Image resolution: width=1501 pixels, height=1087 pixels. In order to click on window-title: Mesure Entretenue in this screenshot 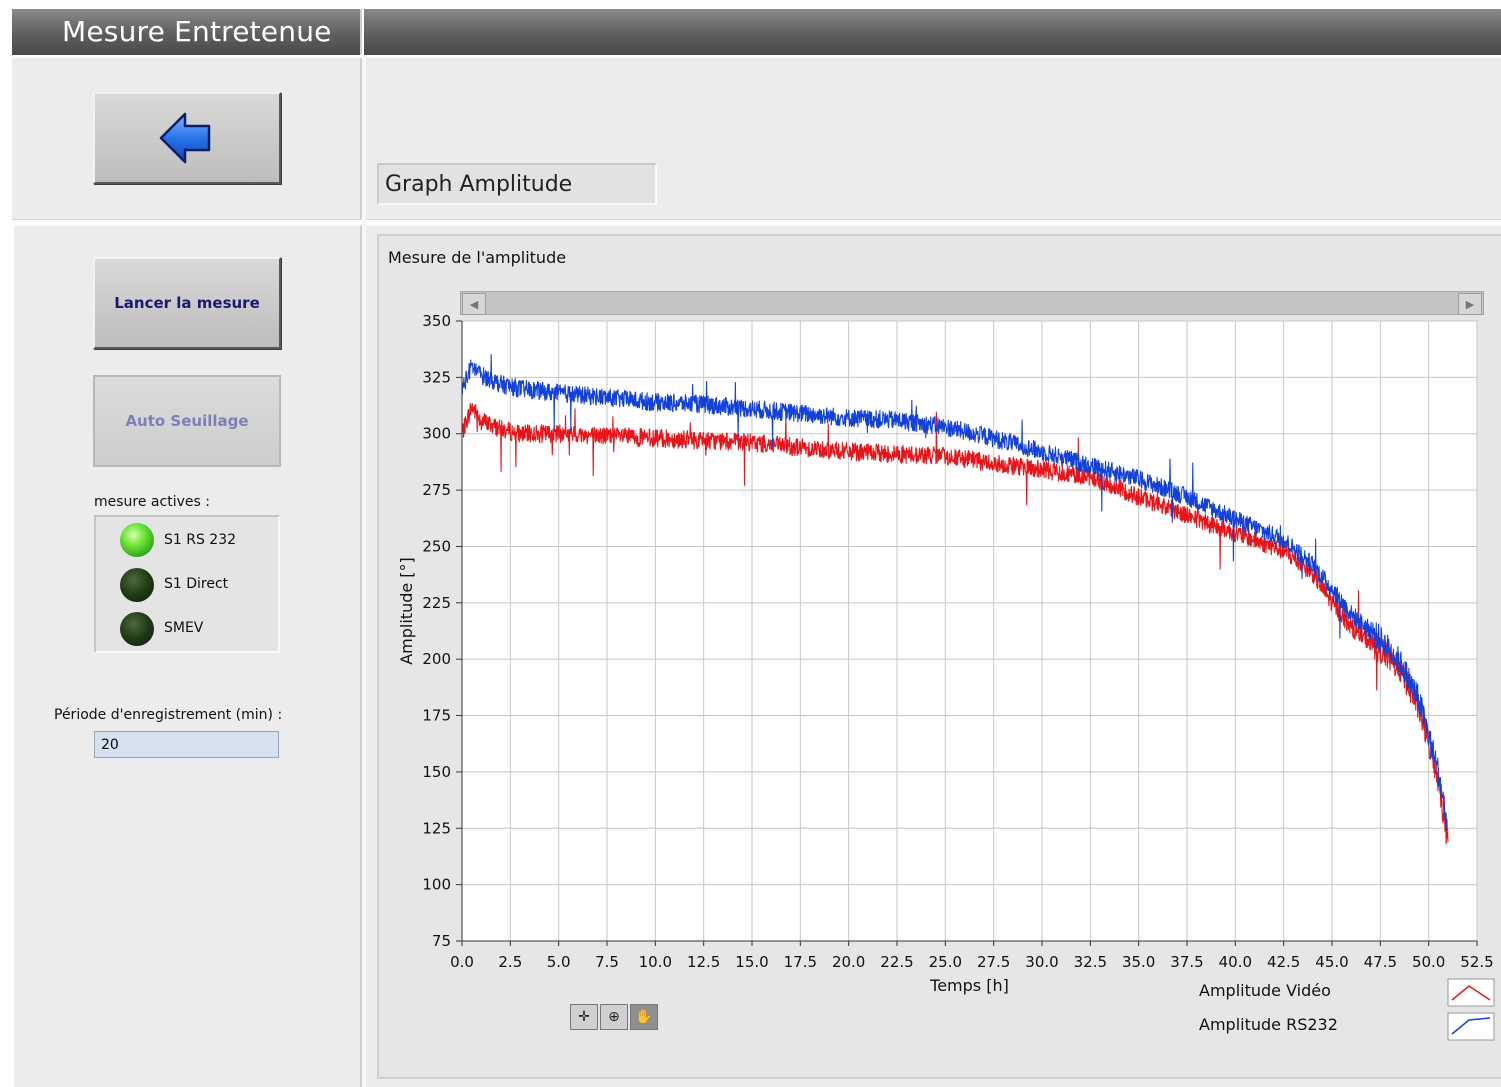, I will do `click(197, 31)`.